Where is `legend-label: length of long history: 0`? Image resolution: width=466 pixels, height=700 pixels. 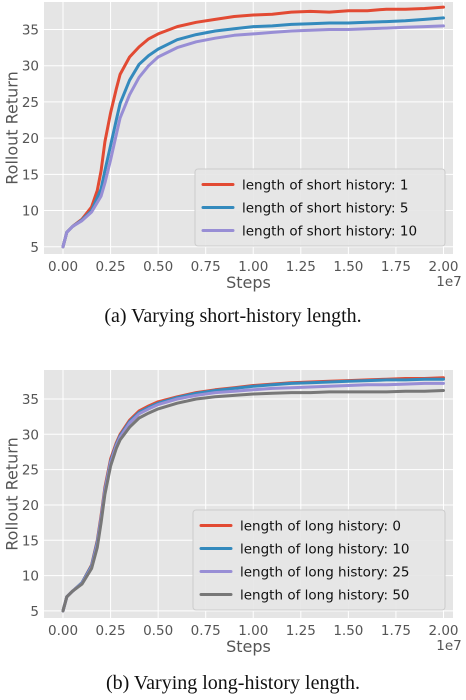 legend-label: length of long history: 0 is located at coordinates (320, 527).